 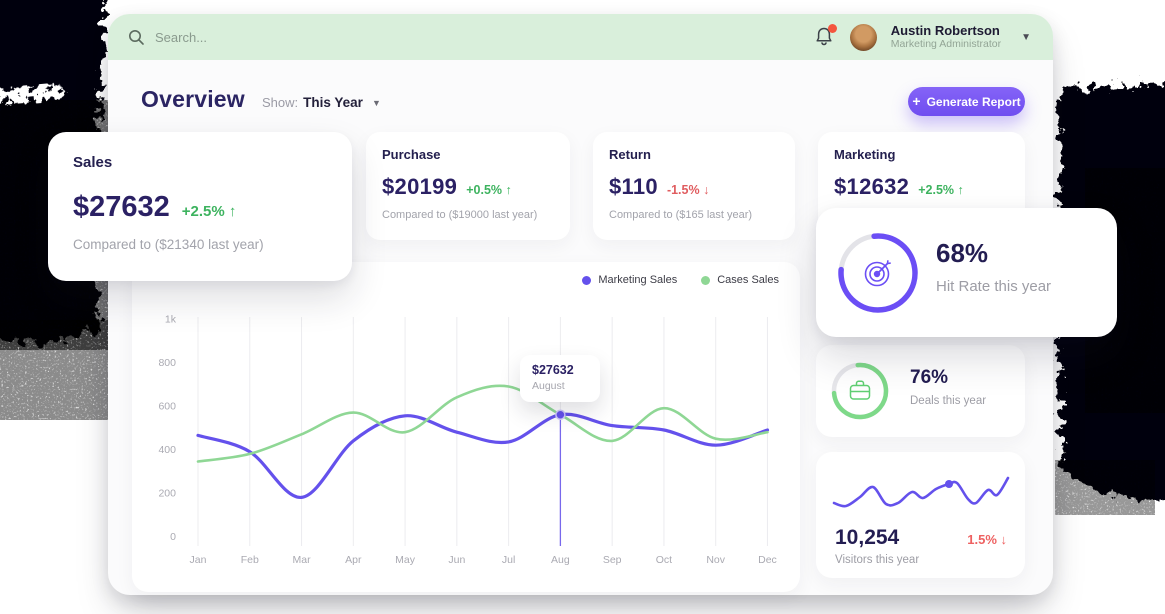 What do you see at coordinates (136, 37) in the screenshot?
I see `search-icon` at bounding box center [136, 37].